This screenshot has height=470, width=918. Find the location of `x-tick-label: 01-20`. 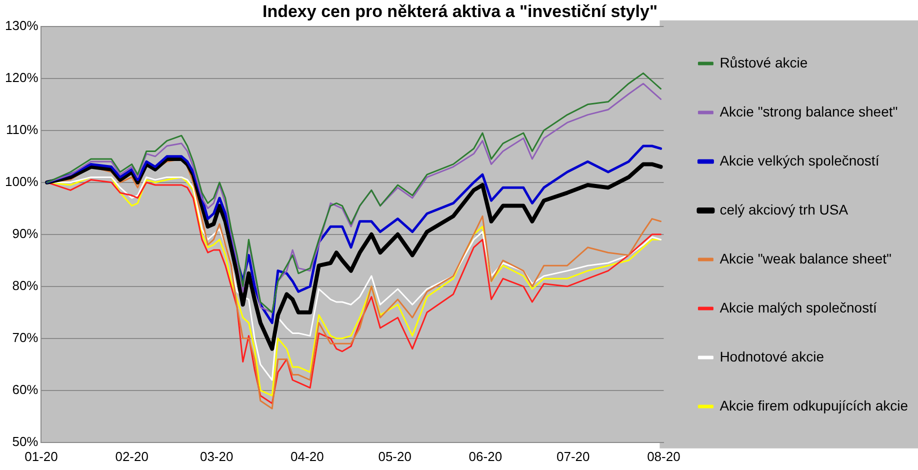

x-tick-label: 01-20 is located at coordinates (41, 456).